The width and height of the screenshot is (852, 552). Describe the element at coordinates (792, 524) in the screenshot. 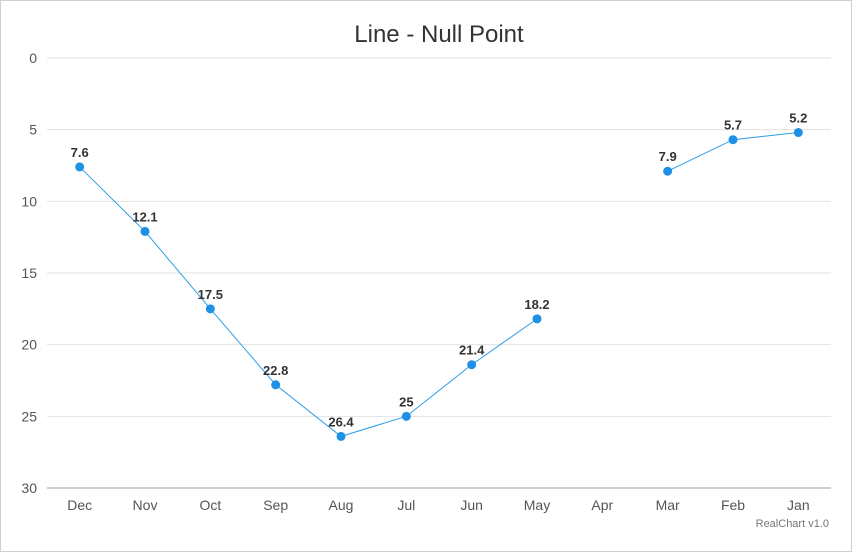

I see `chart-credit: RealChart v1.0` at that location.